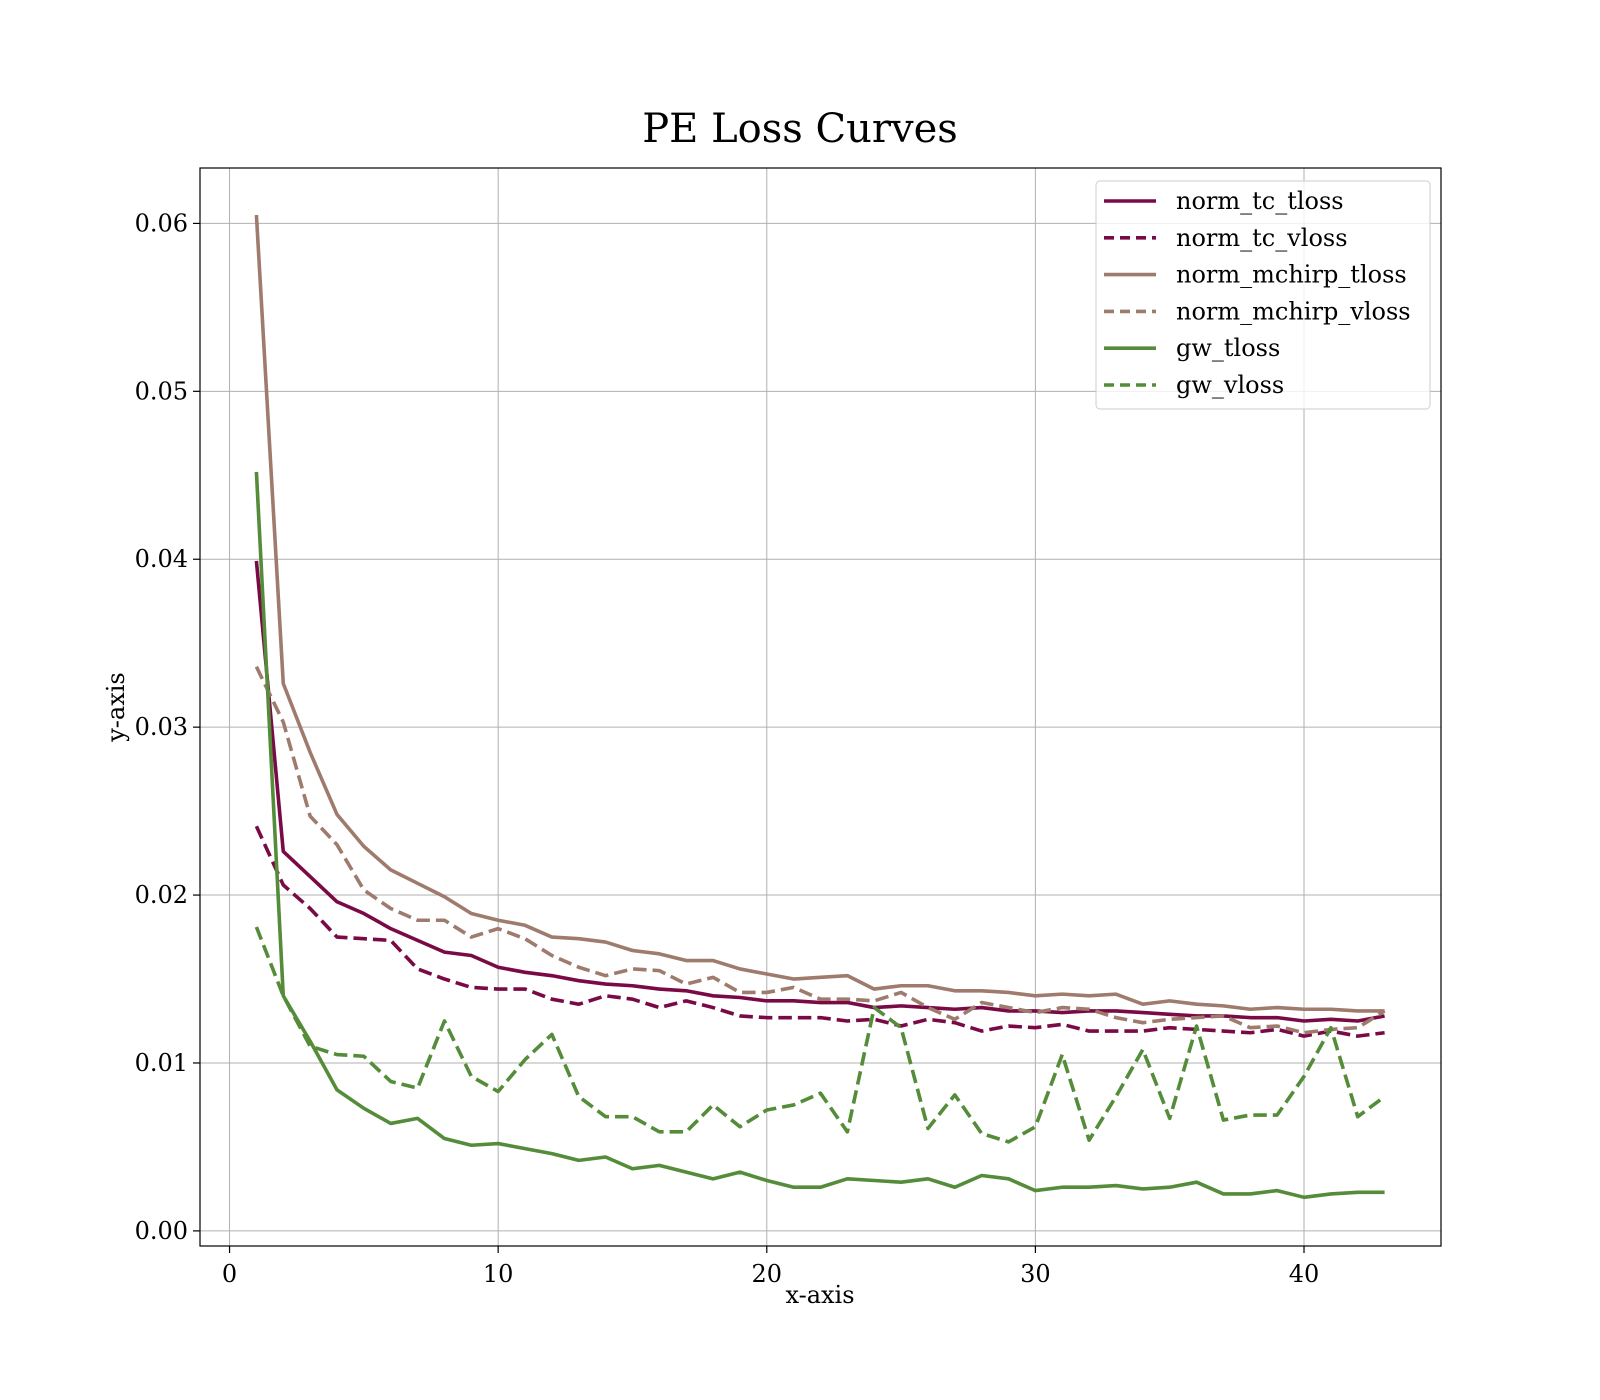 Image resolution: width=1600 pixels, height=1400 pixels. What do you see at coordinates (229, 1274) in the screenshot?
I see `x-tick-label: 0` at bounding box center [229, 1274].